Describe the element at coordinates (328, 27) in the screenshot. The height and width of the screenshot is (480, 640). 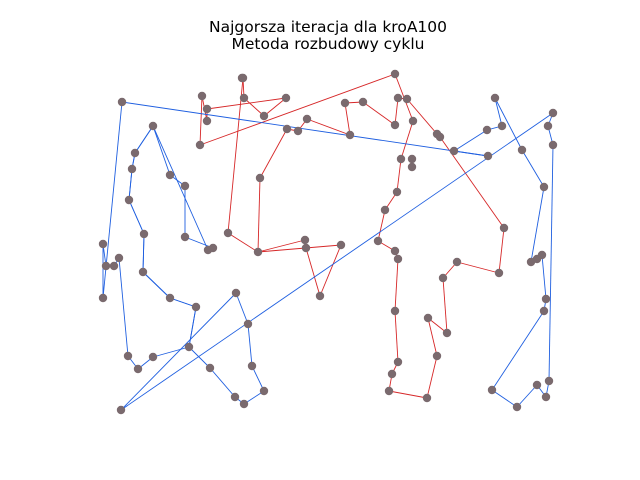
I see `chart-title-line-1: Najgorsza iteracja dla kroA100` at that location.